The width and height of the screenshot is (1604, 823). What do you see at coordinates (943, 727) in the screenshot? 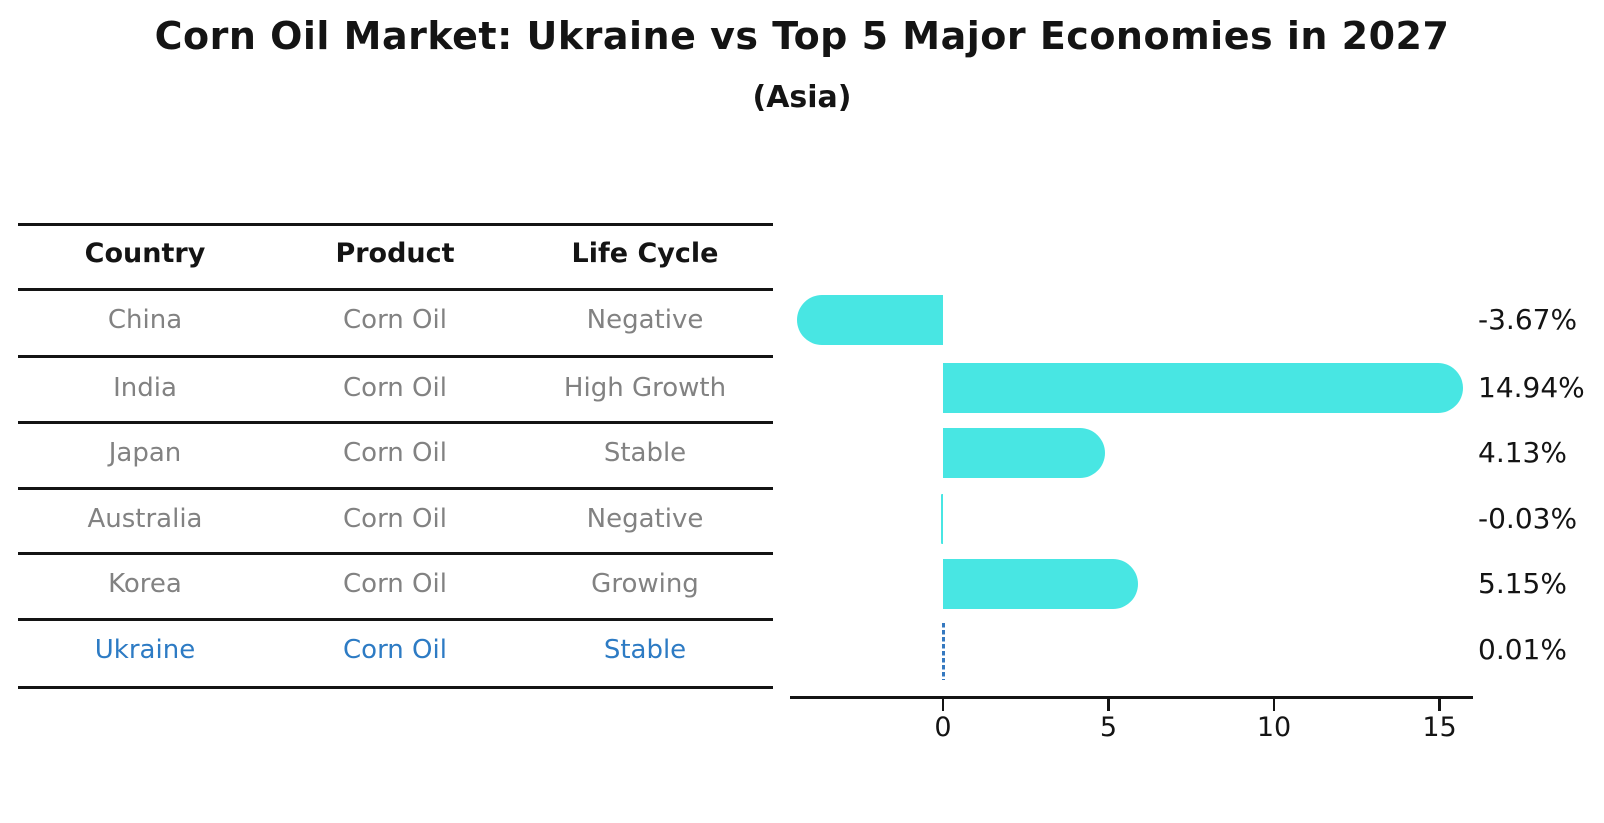
I see `x-axis-tick-label: 0` at bounding box center [943, 727].